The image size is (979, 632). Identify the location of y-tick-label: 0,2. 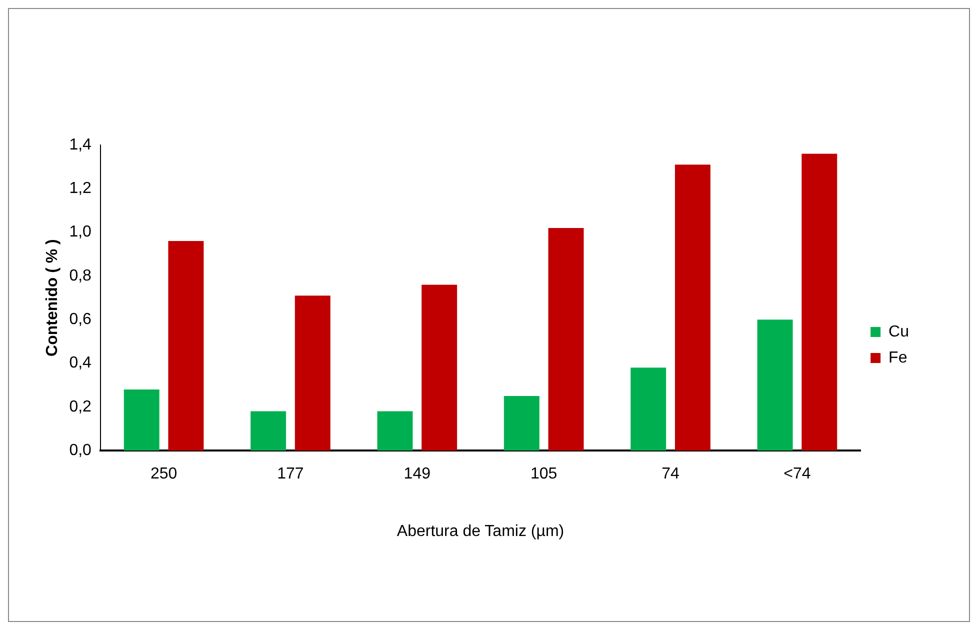
(80, 407).